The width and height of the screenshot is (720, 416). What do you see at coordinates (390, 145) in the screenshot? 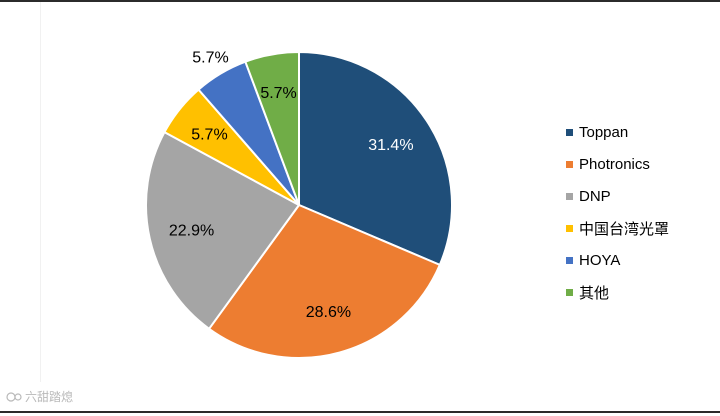
I see `pie-data-label-0: 31.4%` at bounding box center [390, 145].